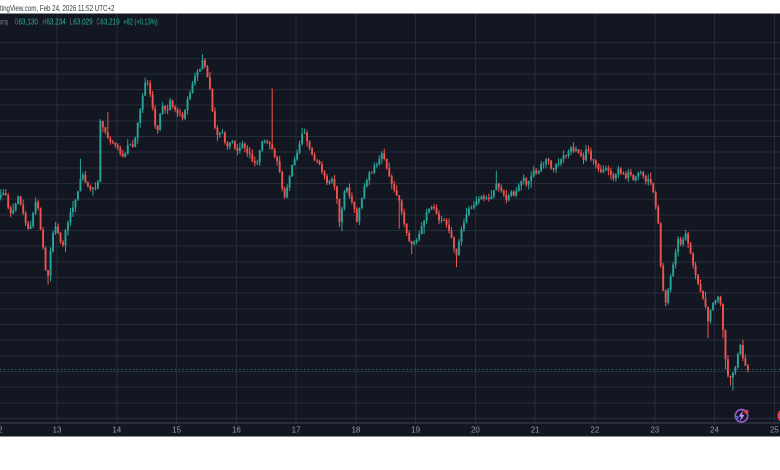  Describe the element at coordinates (140, 21) in the screenshot. I see `svg-text: +82 (+0.13%)` at that location.